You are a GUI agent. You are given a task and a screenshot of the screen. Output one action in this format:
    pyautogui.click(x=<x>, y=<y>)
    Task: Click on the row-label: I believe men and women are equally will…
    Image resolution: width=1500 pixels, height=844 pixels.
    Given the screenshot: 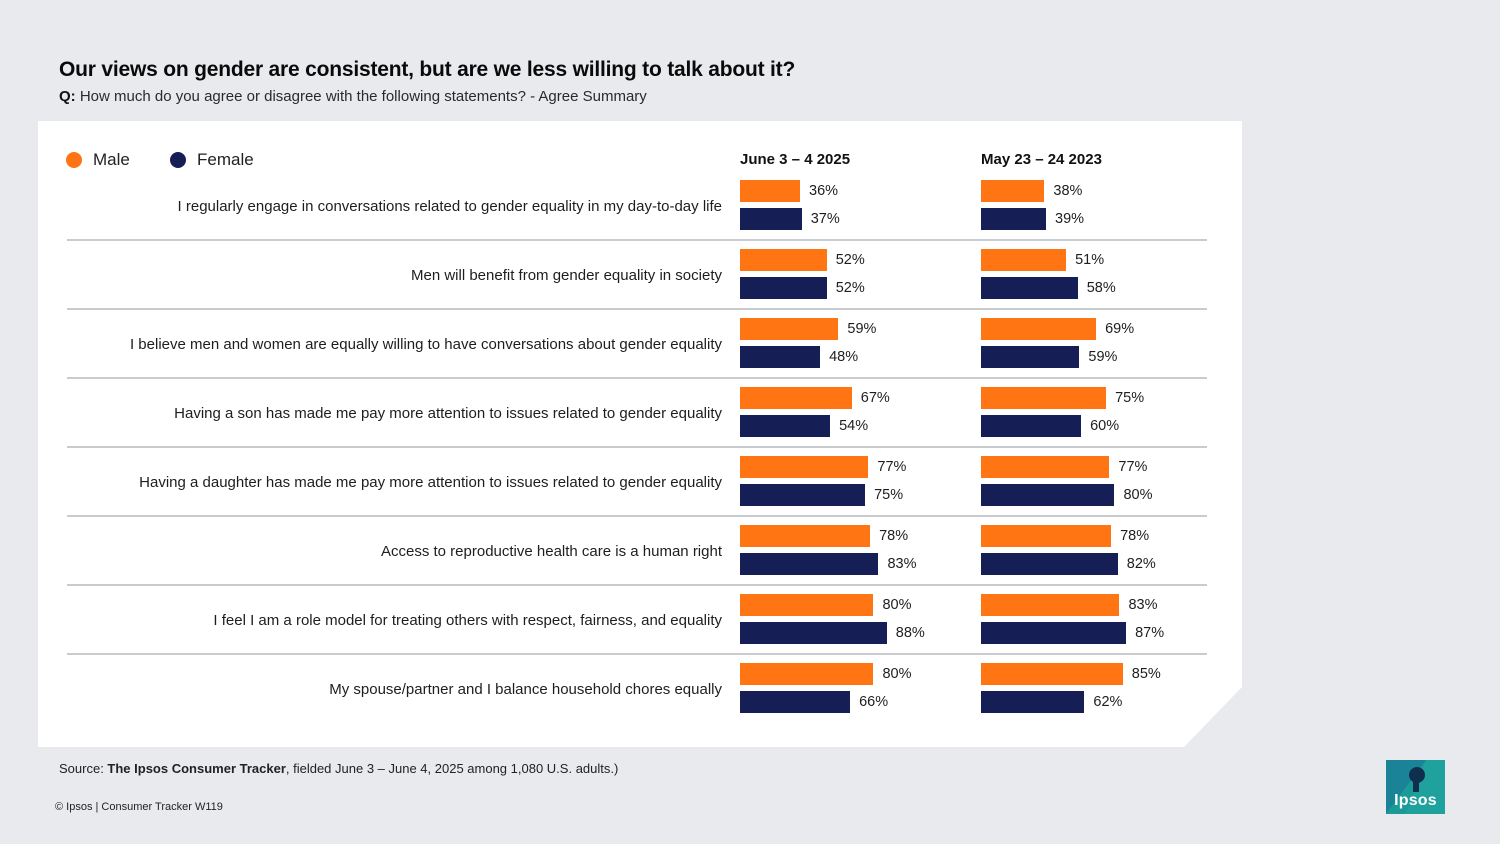 What is the action you would take?
    pyautogui.click(x=425, y=344)
    